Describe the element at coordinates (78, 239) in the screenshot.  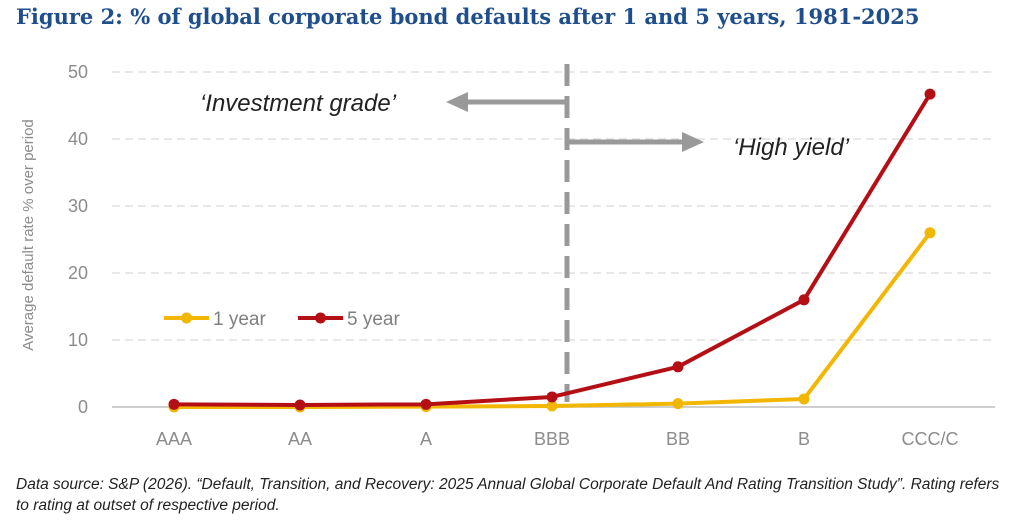
I see `y-tick-labels: 0 10 20 30 40 50` at that location.